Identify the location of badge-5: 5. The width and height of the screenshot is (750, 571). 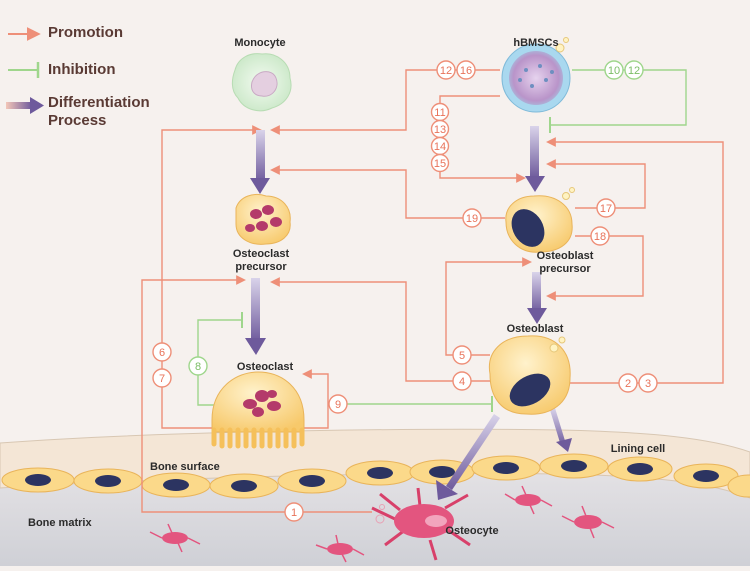
(462, 355).